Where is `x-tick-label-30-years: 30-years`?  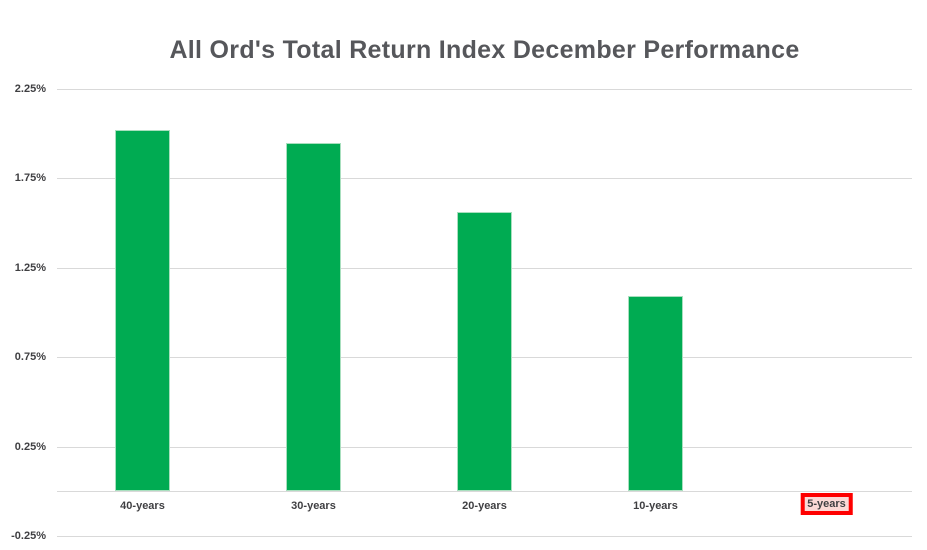 x-tick-label-30-years: 30-years is located at coordinates (313, 506).